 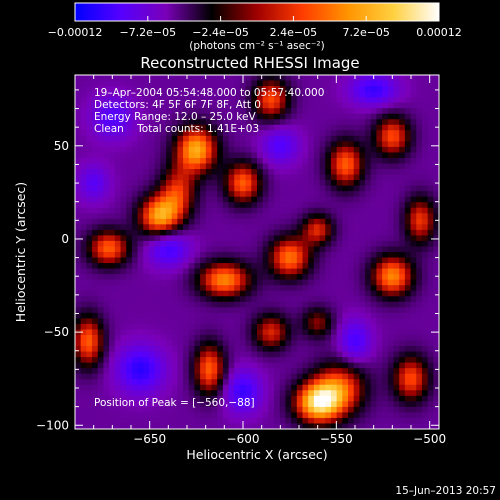 What do you see at coordinates (149, 439) in the screenshot?
I see `x-tick-label: −650` at bounding box center [149, 439].